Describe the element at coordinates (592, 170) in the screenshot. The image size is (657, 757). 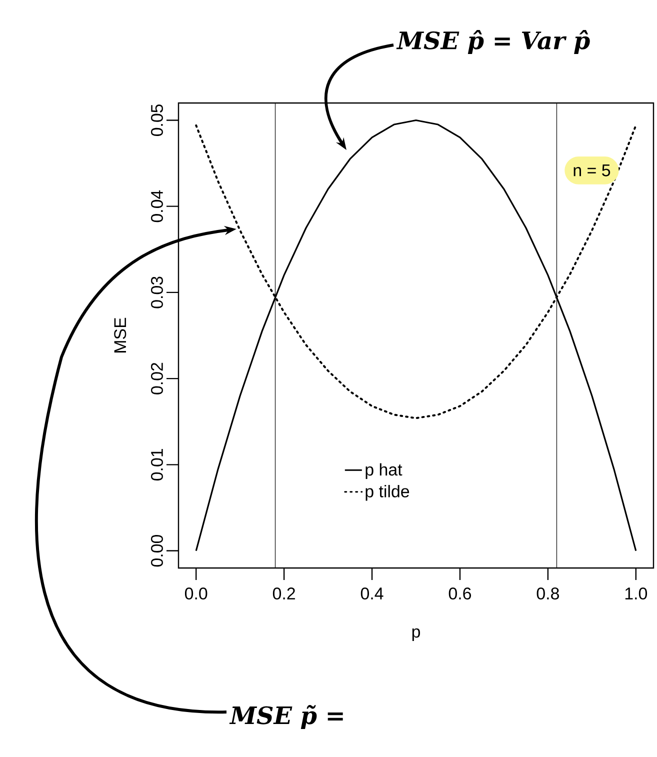
I see `annotation: n = 5` at that location.